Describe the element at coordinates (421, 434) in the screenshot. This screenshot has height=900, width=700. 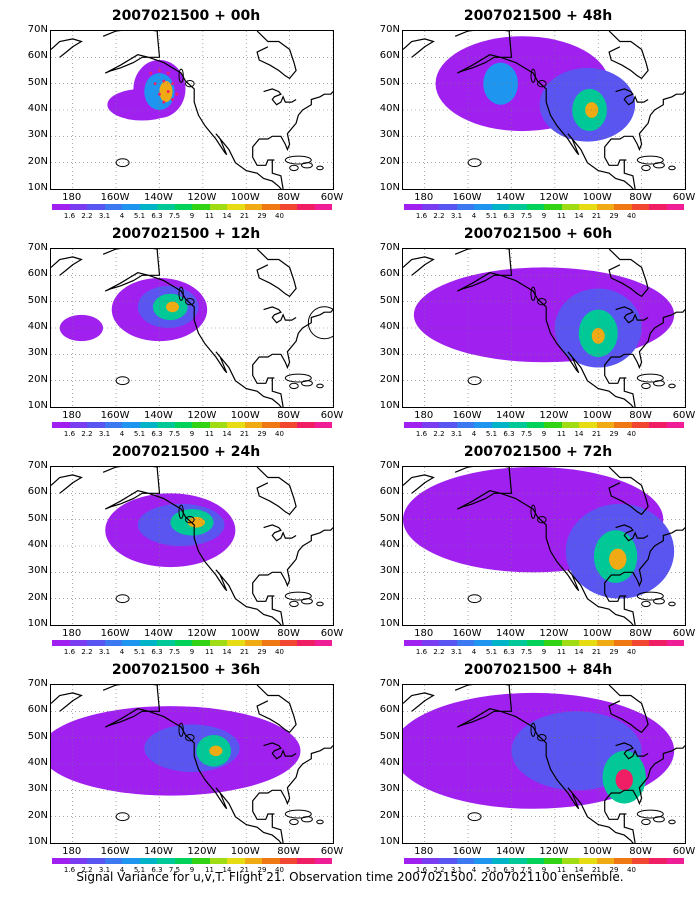
I see `colorbar-tick: 1.6` at that location.